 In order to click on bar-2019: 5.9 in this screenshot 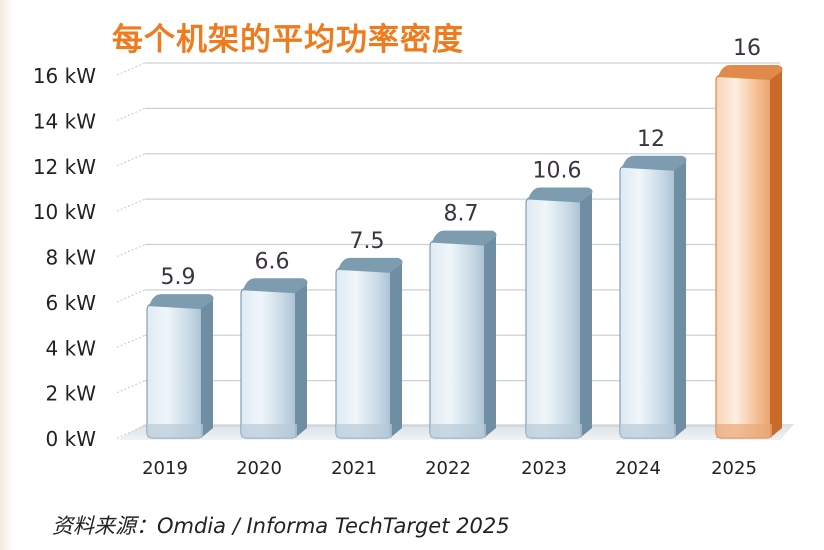, I will do `click(180, 352)`.